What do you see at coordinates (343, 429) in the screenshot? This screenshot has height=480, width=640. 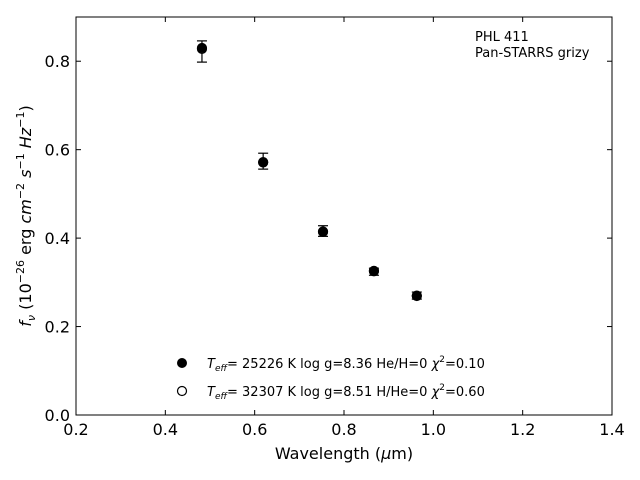 I see `x-tick-label: 0.8` at bounding box center [343, 429].